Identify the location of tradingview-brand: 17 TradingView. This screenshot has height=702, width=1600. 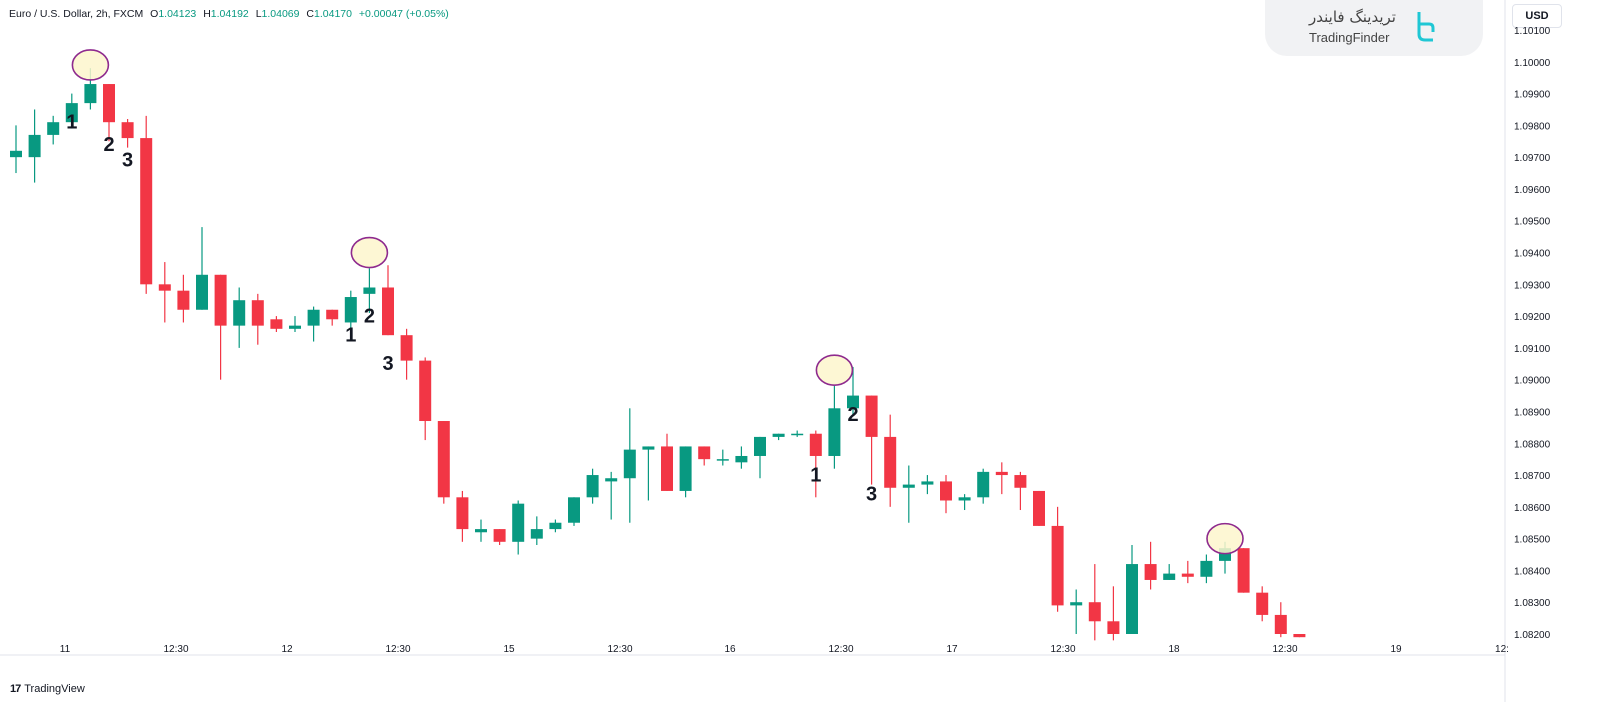
(47, 689).